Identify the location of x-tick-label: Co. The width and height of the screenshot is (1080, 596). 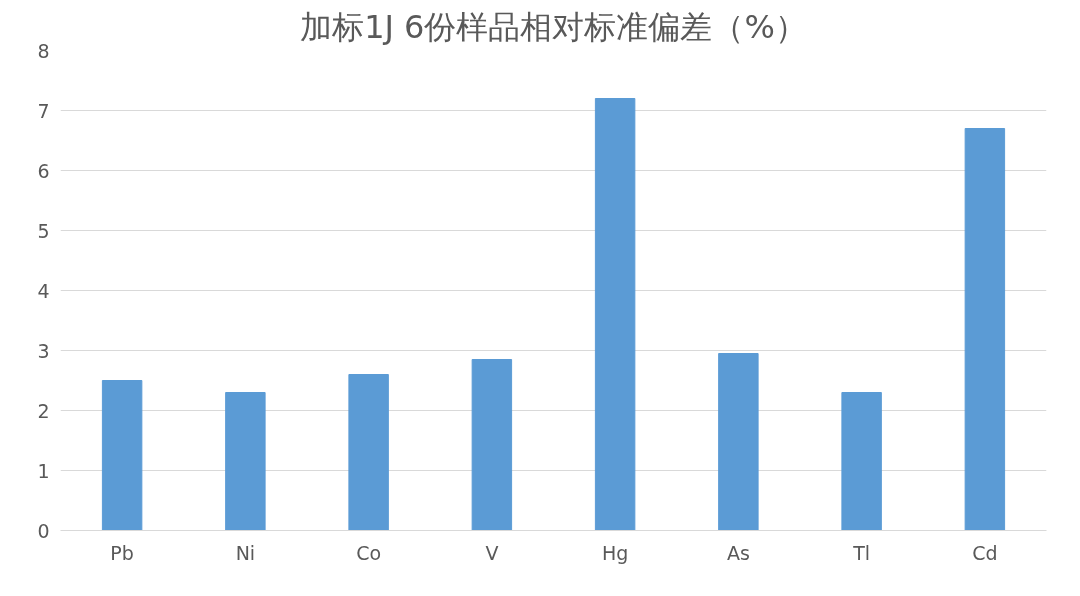
(369, 552).